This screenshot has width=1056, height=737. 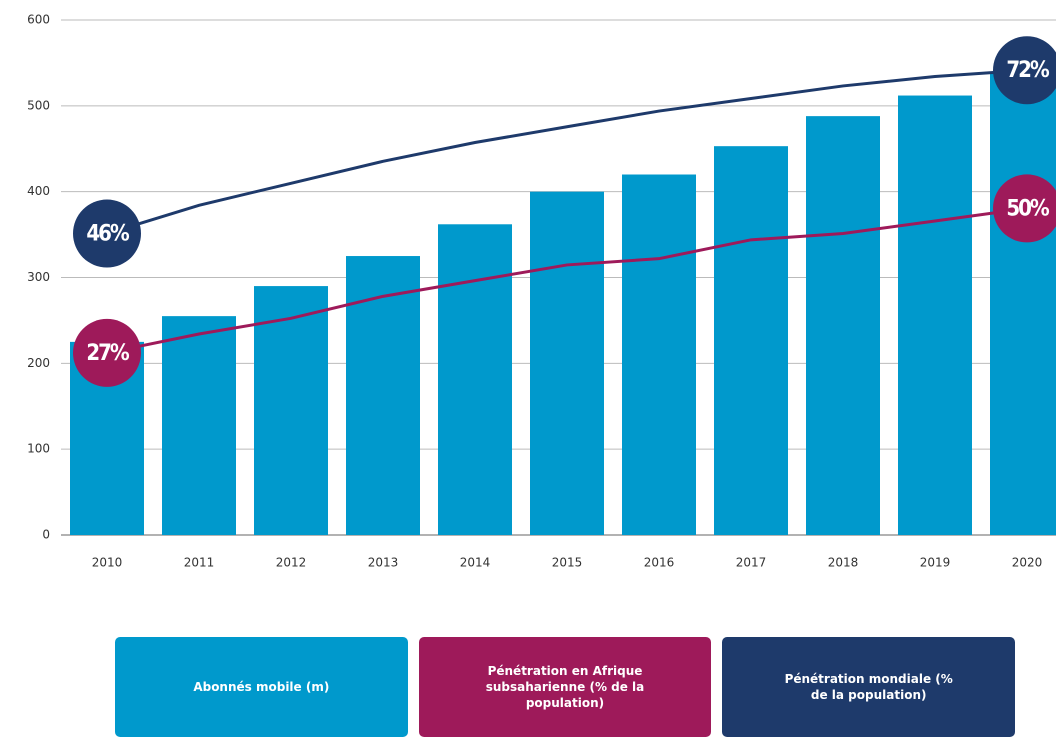 I want to click on x-tick-label: 2014, so click(x=475, y=563).